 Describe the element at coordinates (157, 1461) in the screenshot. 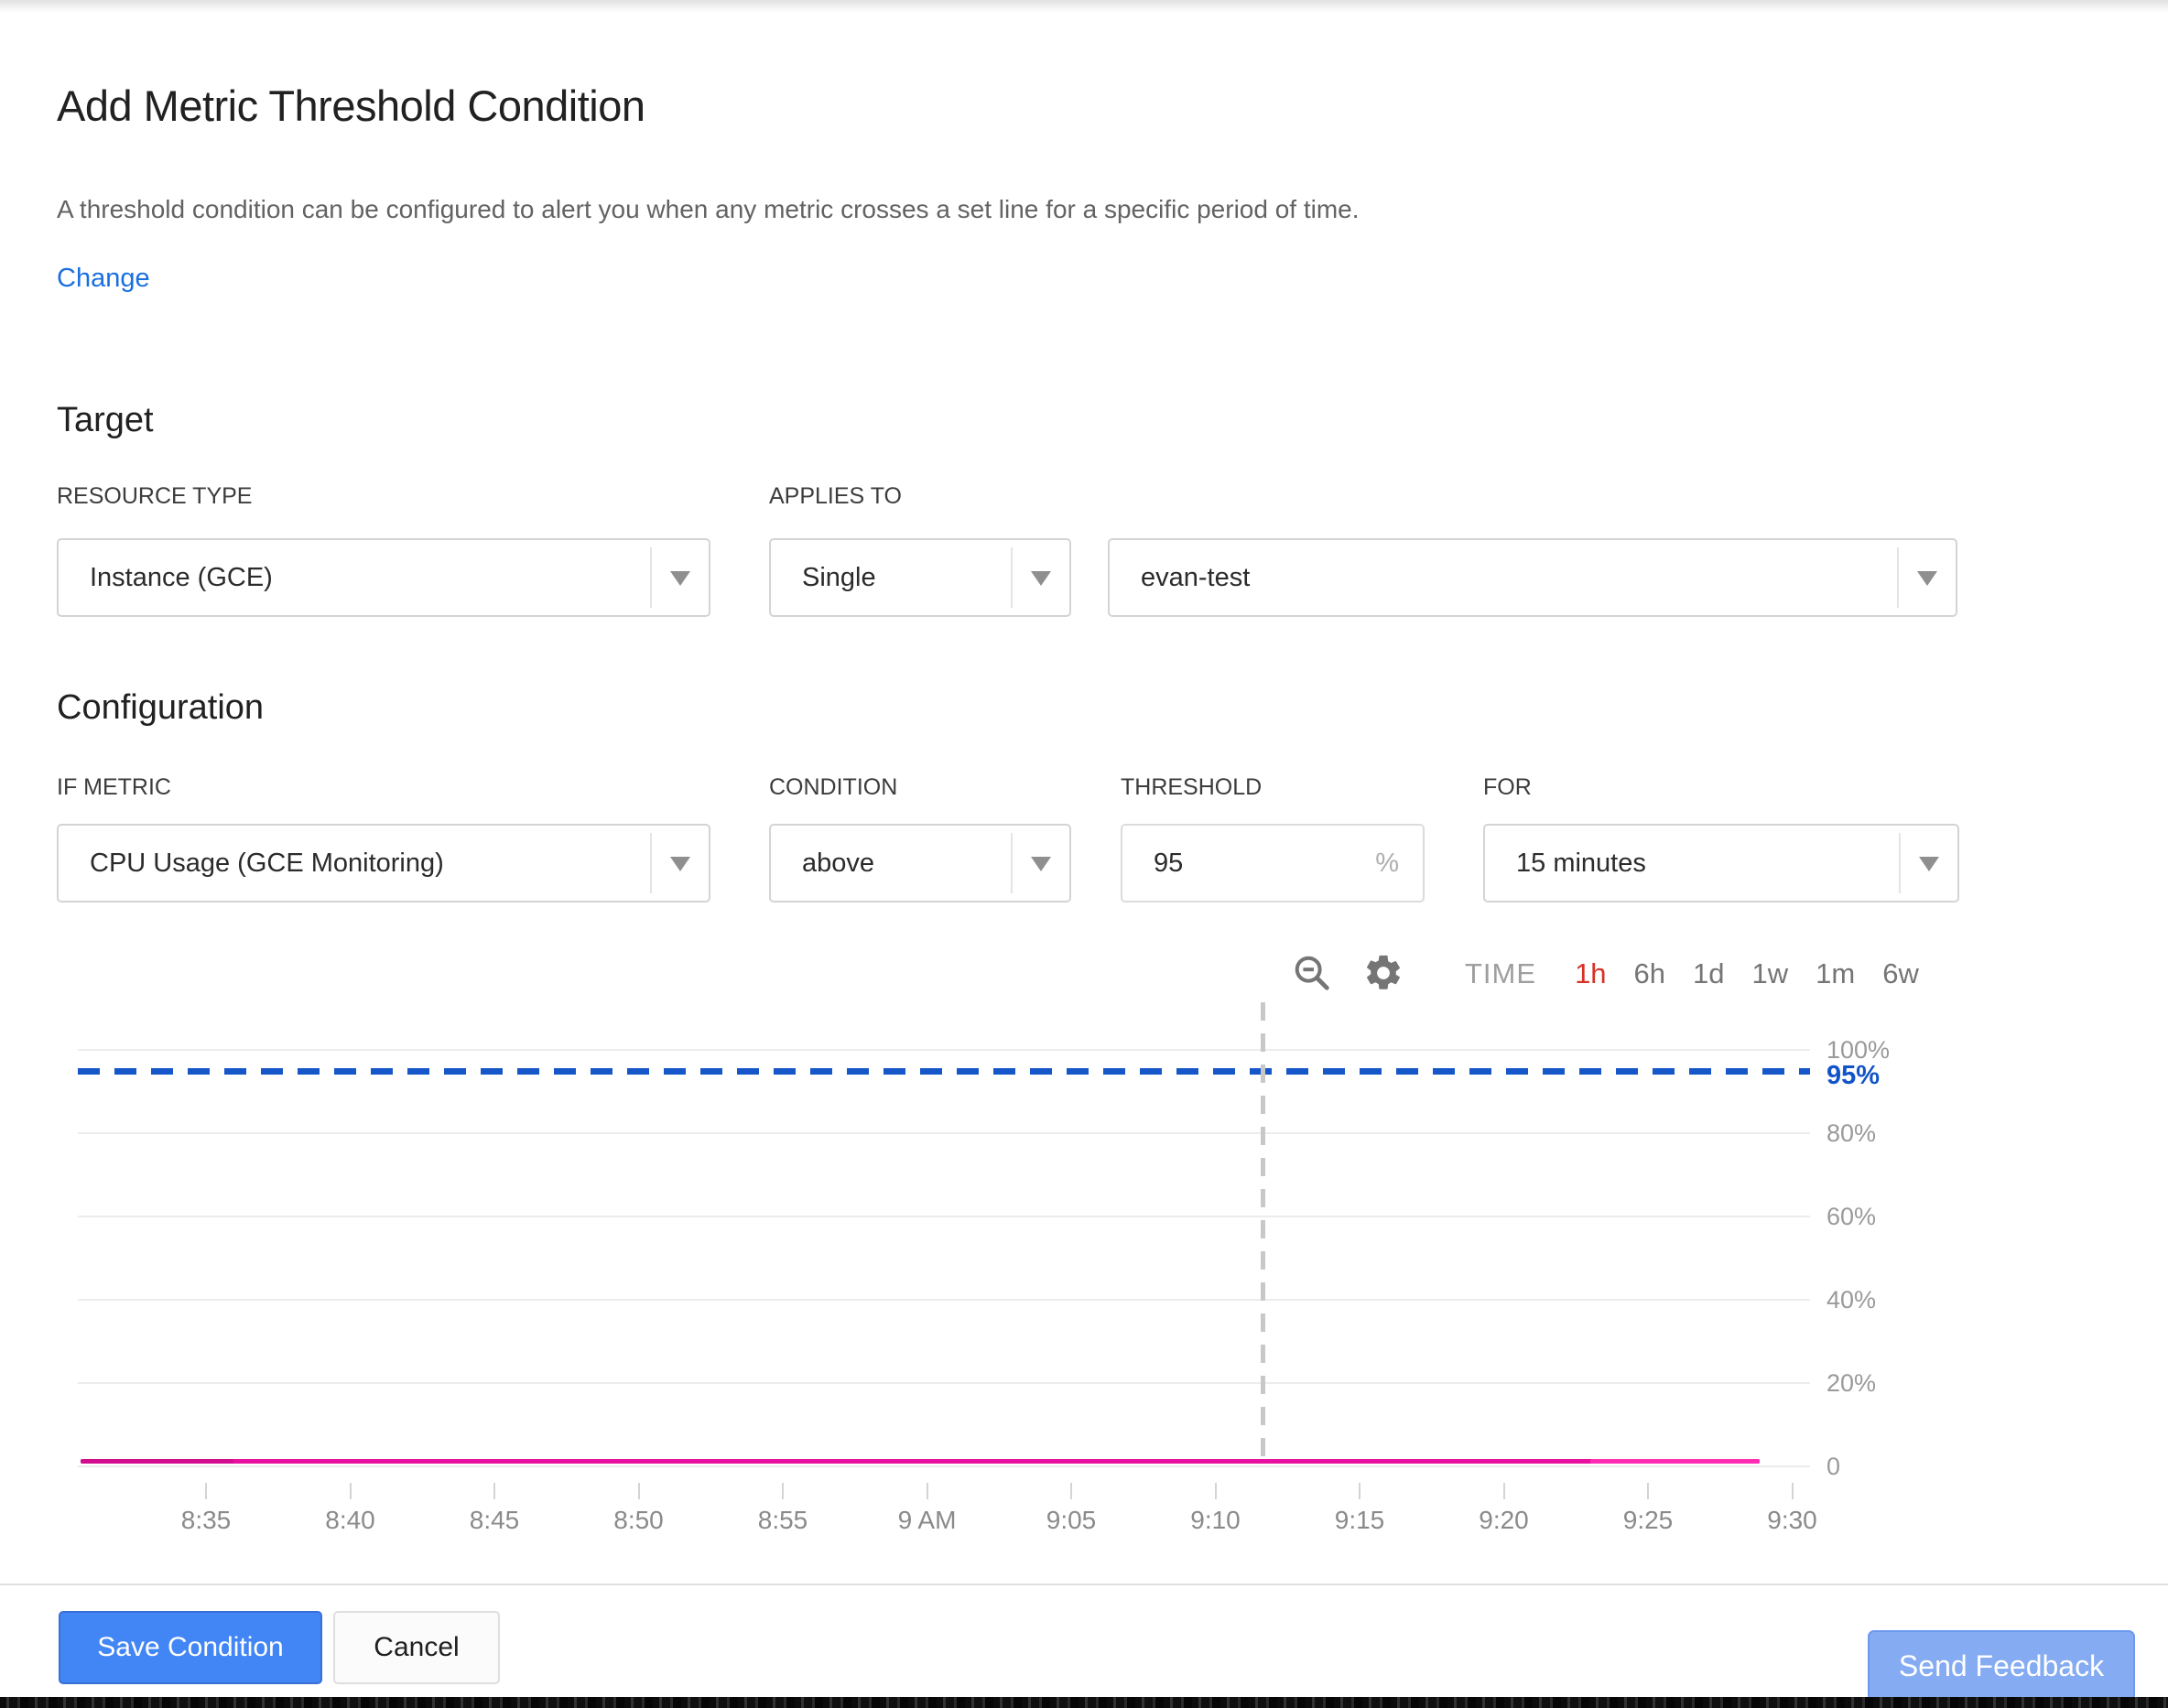

I see `series-line-segment-start` at that location.